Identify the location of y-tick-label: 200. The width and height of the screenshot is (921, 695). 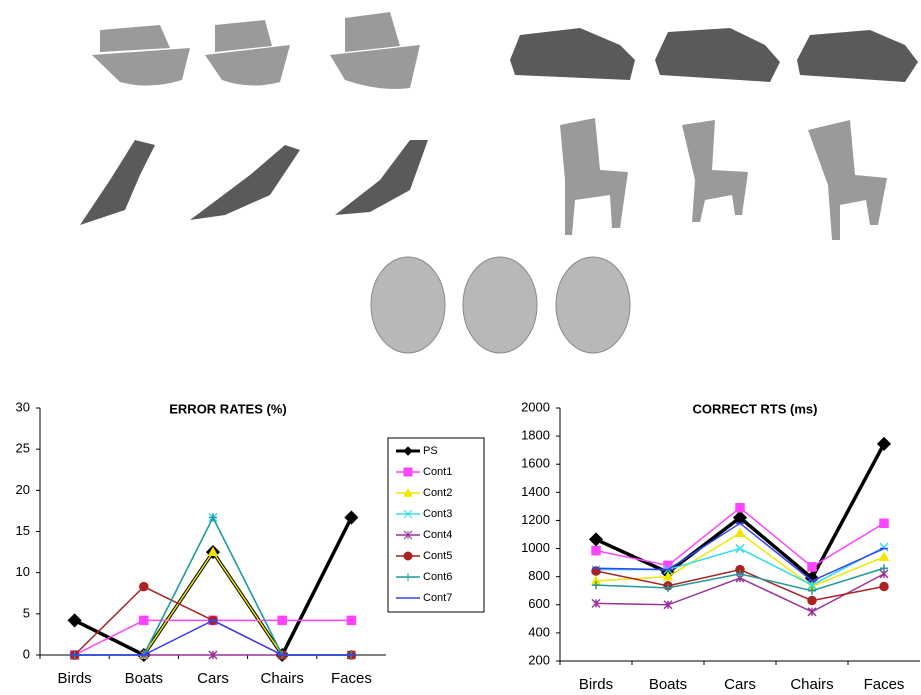
(539, 659).